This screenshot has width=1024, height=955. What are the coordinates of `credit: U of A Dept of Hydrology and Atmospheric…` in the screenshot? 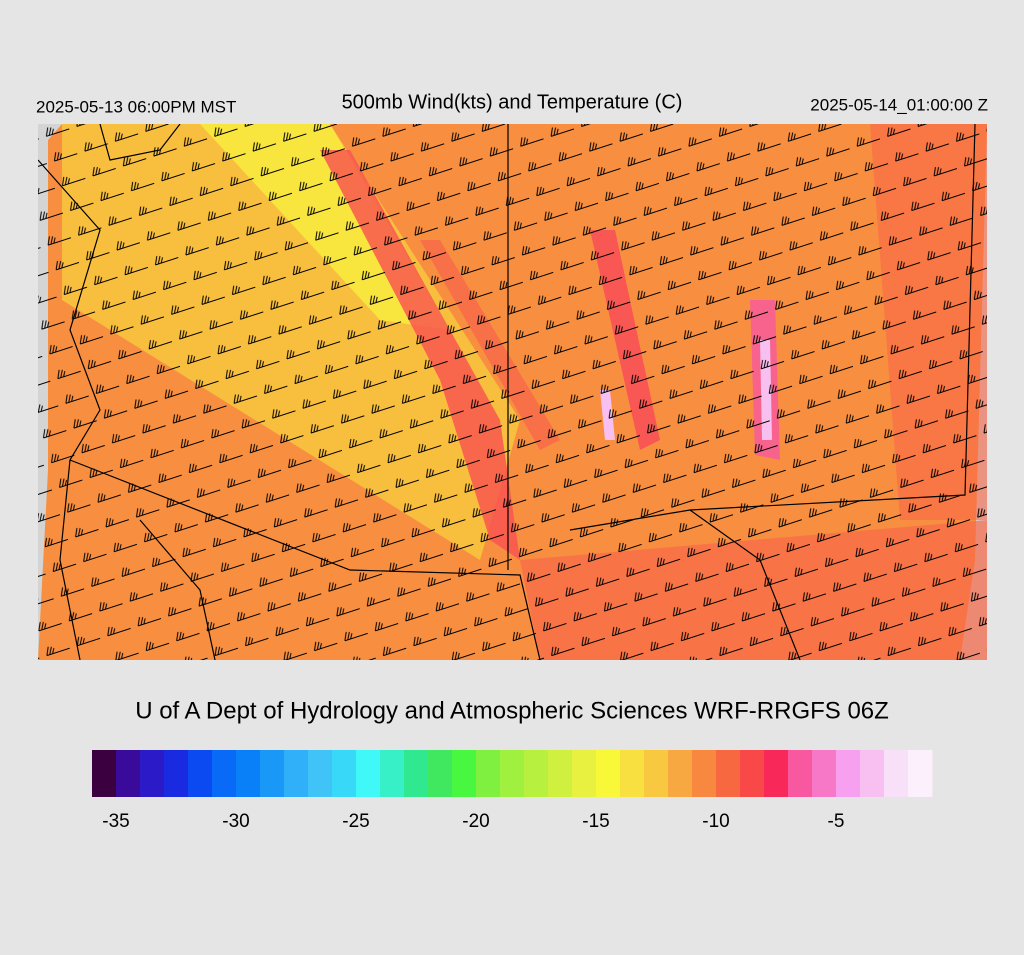 It's located at (512, 710).